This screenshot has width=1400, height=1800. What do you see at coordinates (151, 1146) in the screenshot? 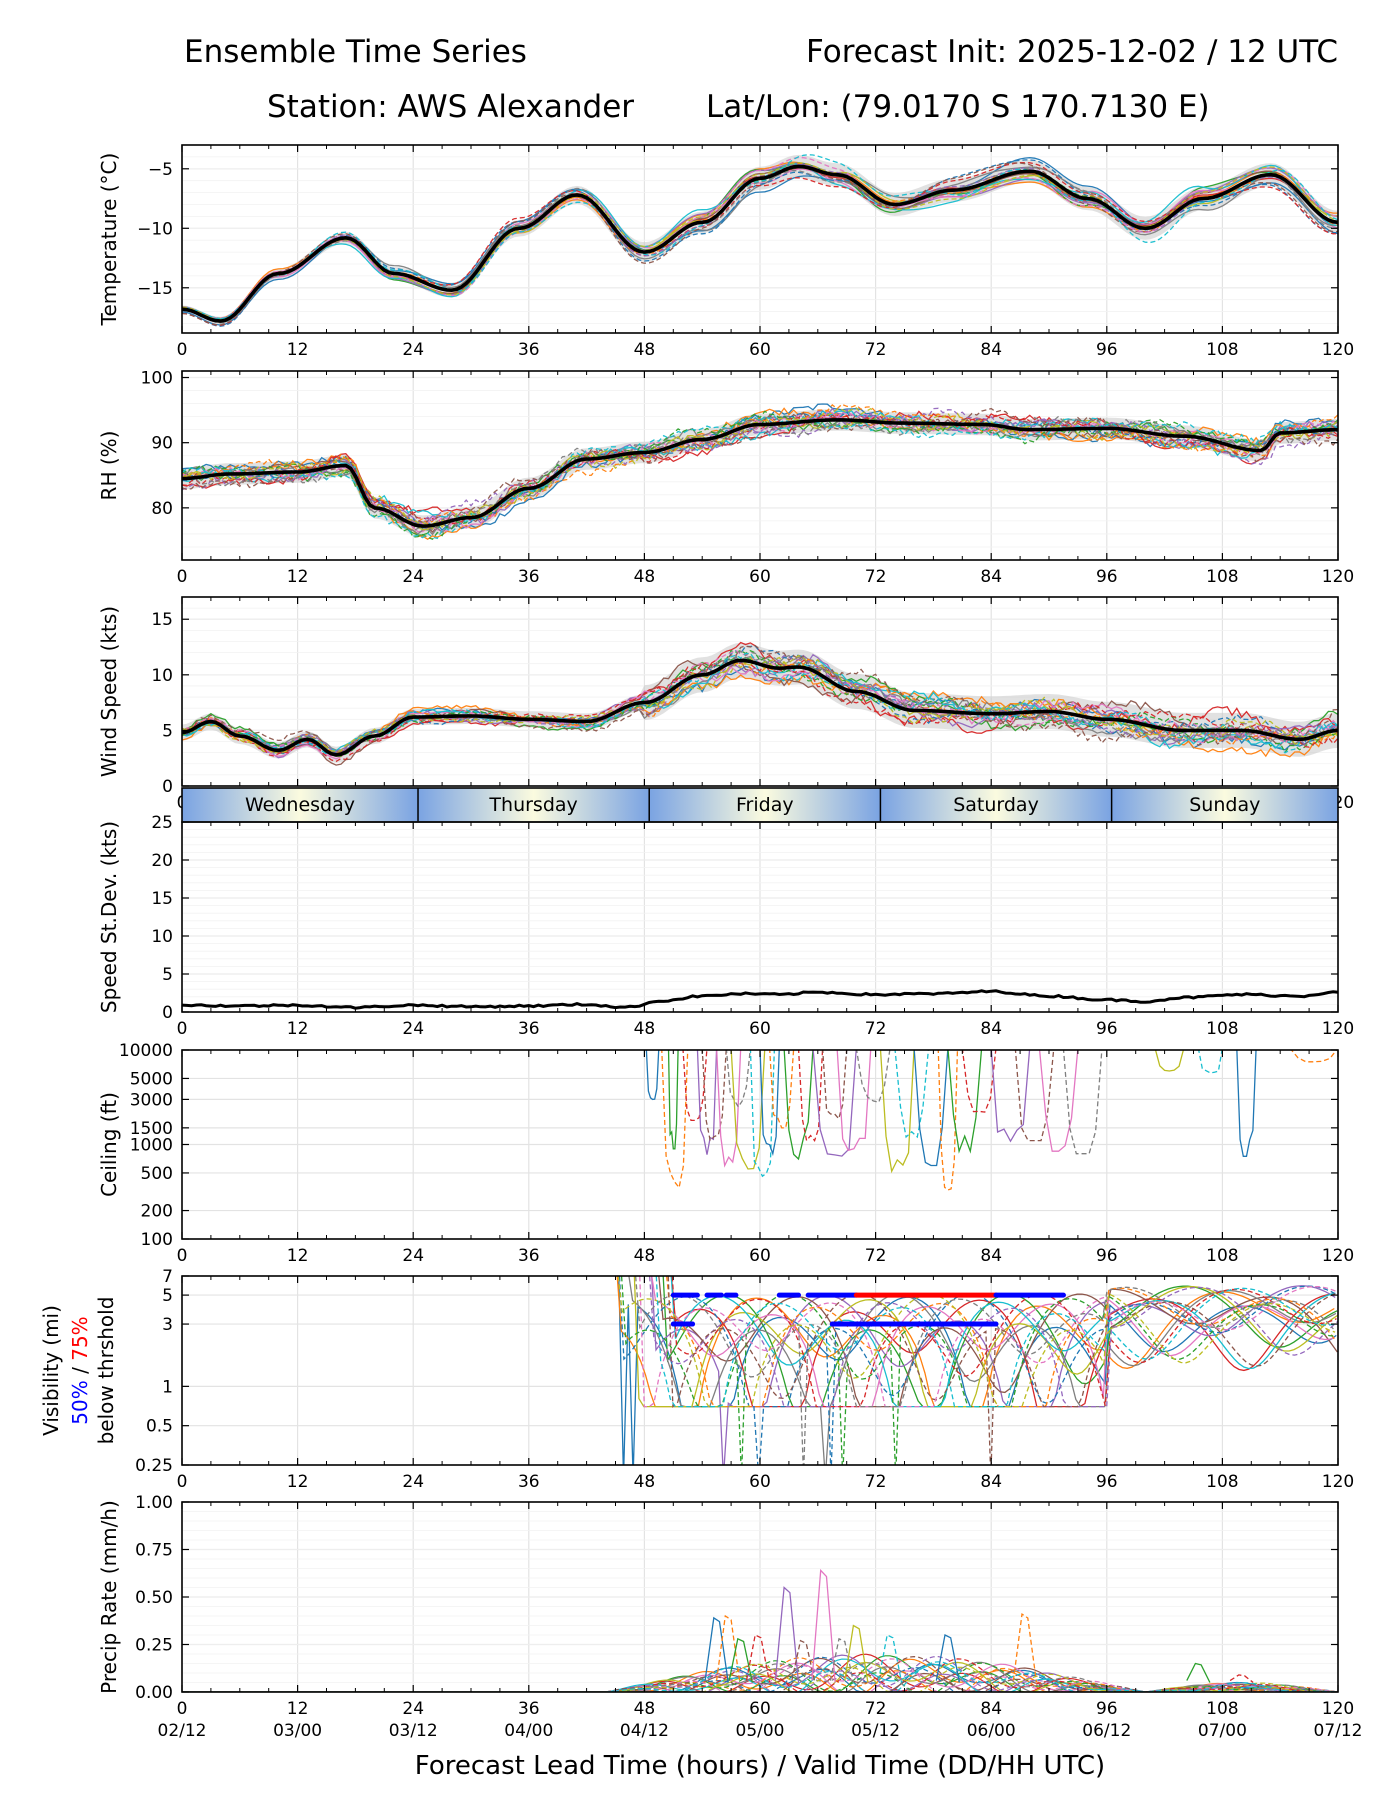
I see `y-tick-label: 1000` at bounding box center [151, 1146].